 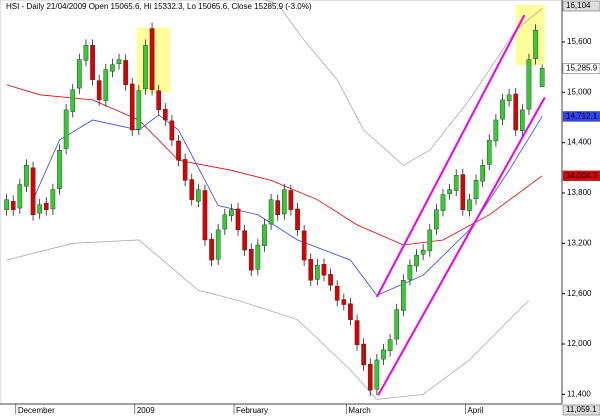 What do you see at coordinates (579, 242) in the screenshot?
I see `y-tick-label: 13,200` at bounding box center [579, 242].